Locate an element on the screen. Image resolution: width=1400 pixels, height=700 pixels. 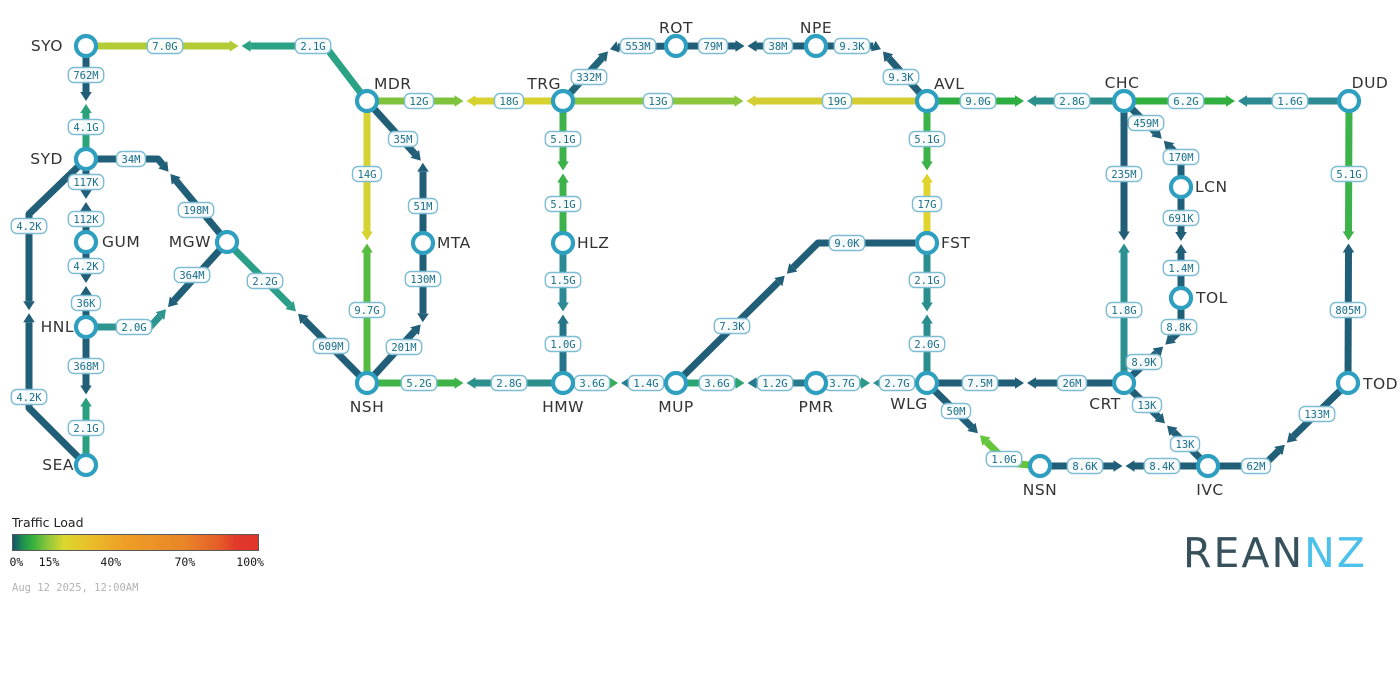
link-value-MTA-NSH: 130M is located at coordinates (423, 279).